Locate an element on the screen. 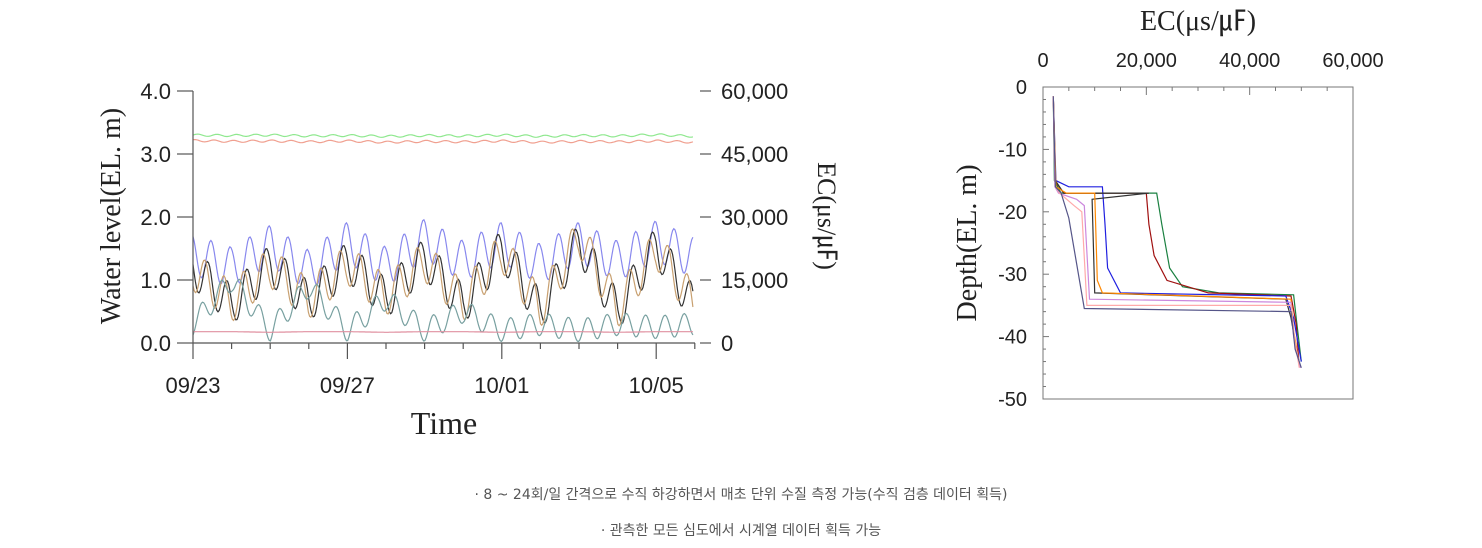 This screenshot has width=1482, height=548. y-tick-label: -40 is located at coordinates (1012, 338).